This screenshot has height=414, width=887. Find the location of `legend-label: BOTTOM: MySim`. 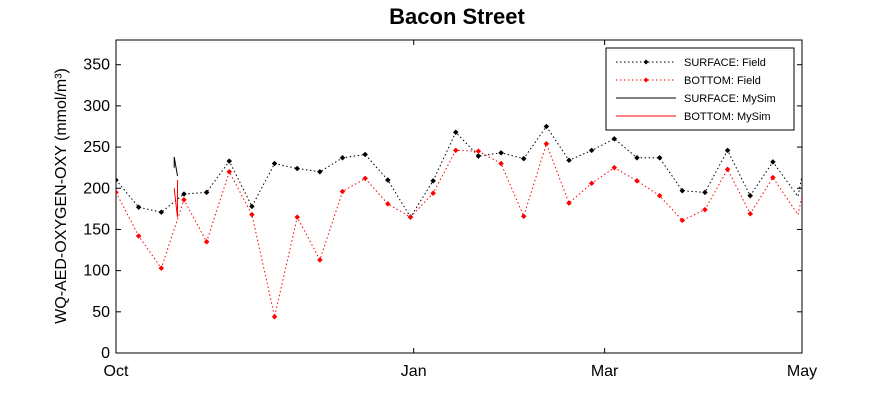

legend-label: BOTTOM: MySim is located at coordinates (727, 117).